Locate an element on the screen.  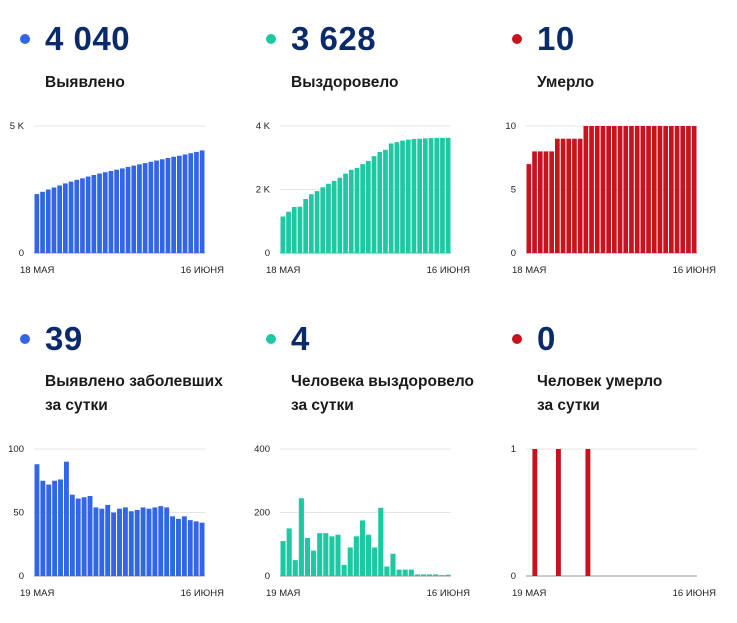
total-value: 10 is located at coordinates (556, 38).